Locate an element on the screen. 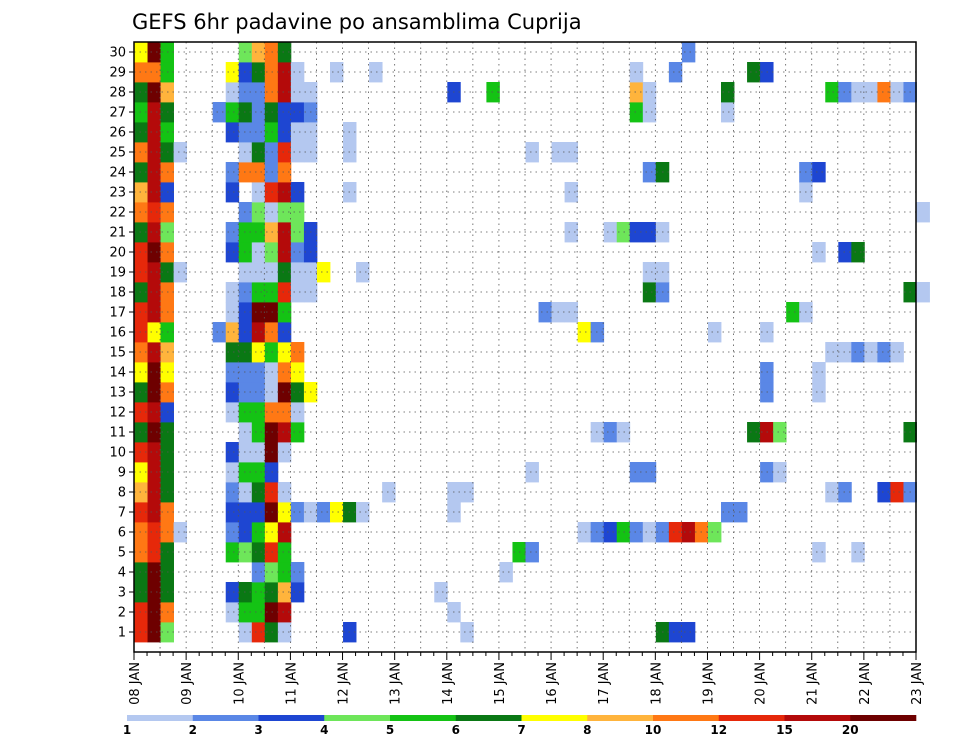 The height and width of the screenshot is (742, 960). y-tick-label: 22 is located at coordinates (117, 213).